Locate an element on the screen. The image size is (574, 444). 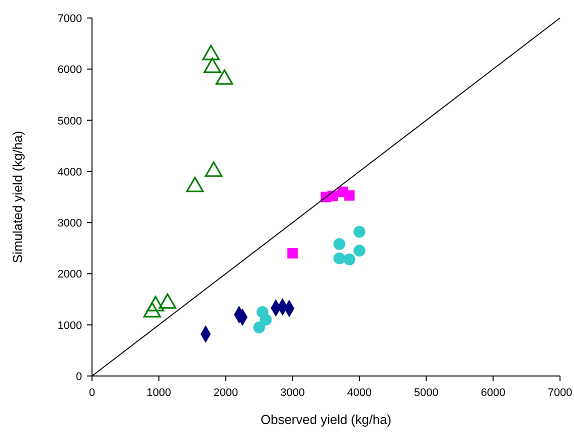
y-axis-title: Simulated yield (kg/ha) is located at coordinates (17, 197).